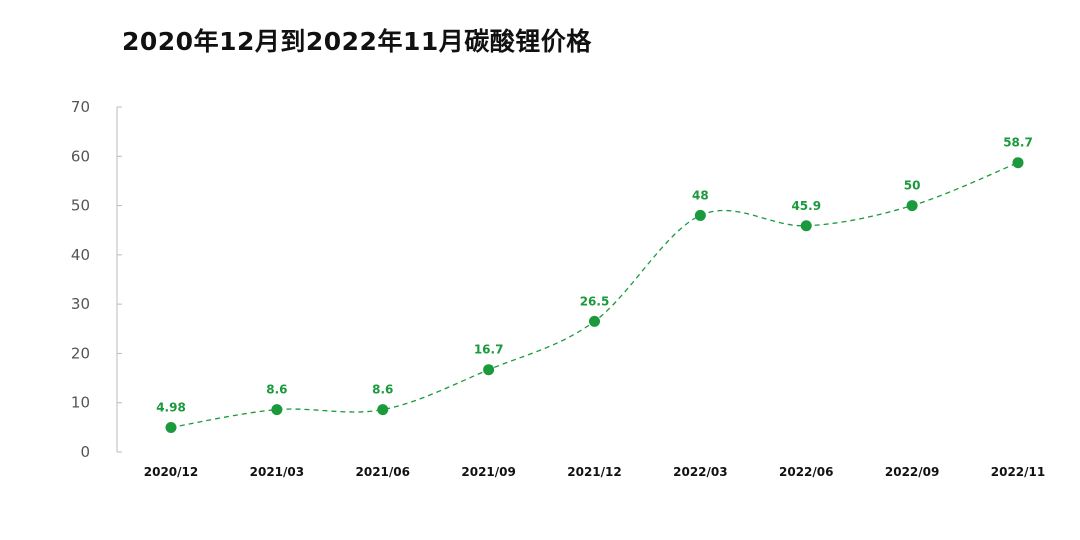 This screenshot has width=1080, height=540. Describe the element at coordinates (96, 279) in the screenshot. I see `y-axis-ticks: 0 10 20 30 40 50 60 70` at that location.